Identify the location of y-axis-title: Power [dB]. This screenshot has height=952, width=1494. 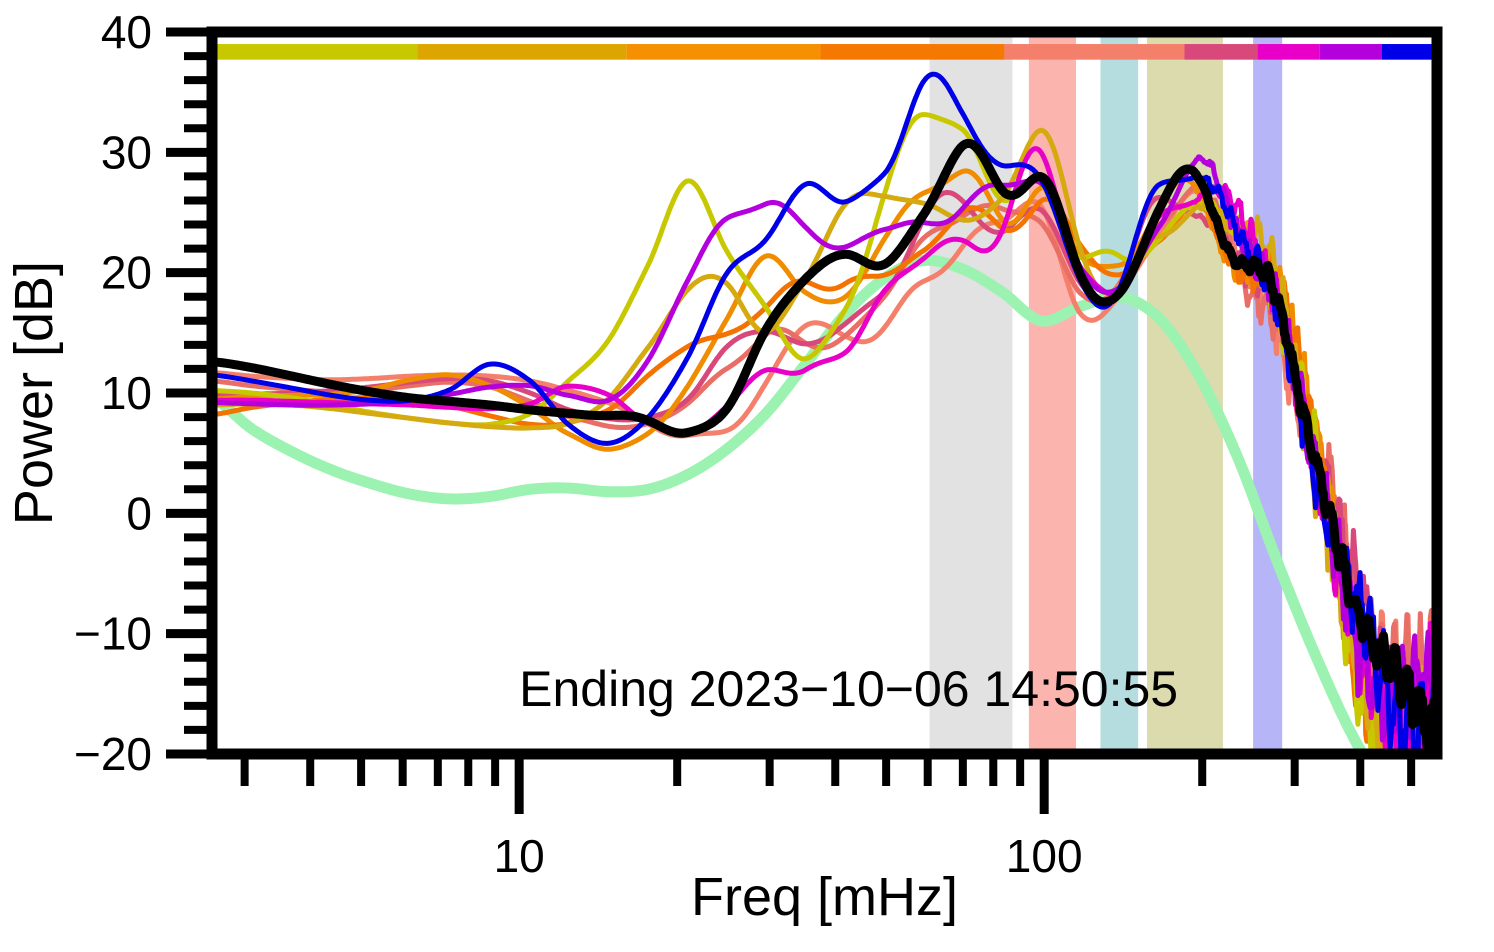
(34, 393).